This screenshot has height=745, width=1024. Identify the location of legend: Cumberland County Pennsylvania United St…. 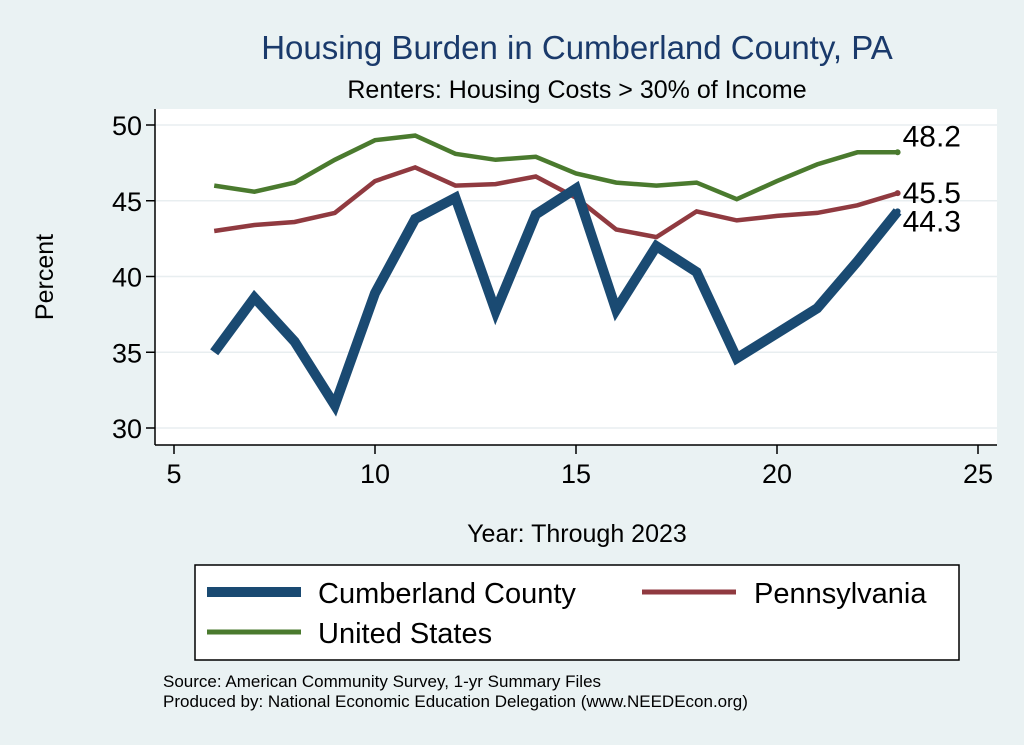
(577, 612).